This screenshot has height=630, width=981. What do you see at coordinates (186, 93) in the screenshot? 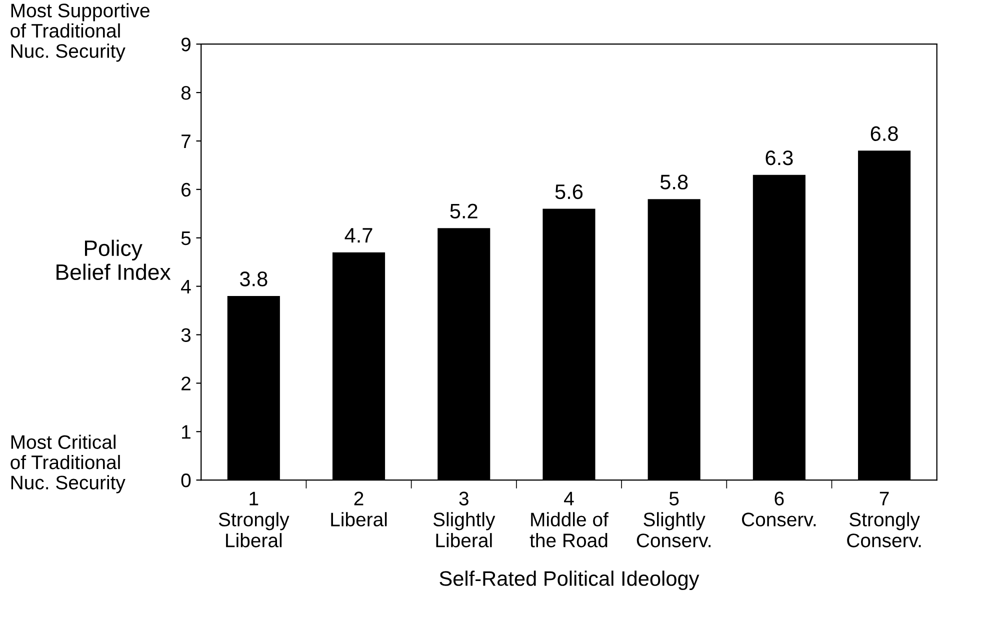
I see `y-tick-label: 8` at bounding box center [186, 93].